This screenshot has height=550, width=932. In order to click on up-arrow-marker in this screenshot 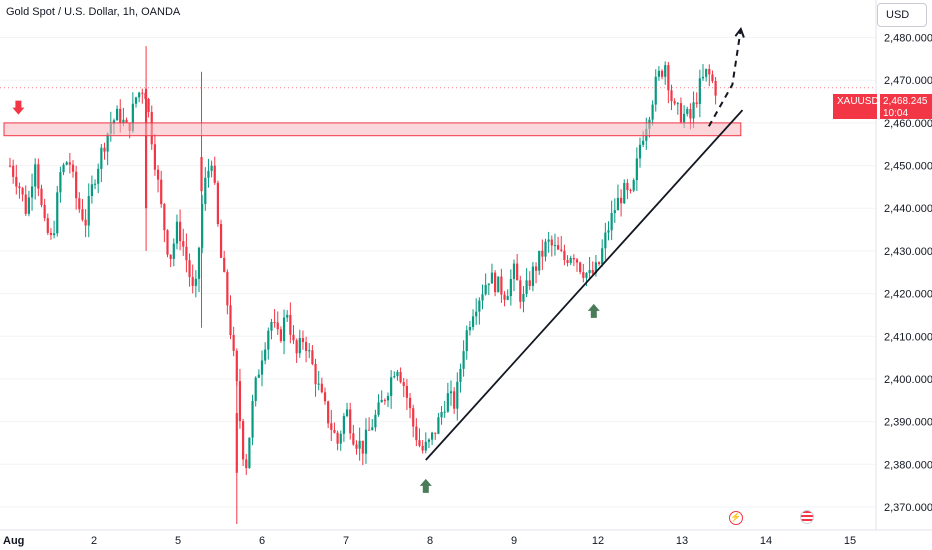, I will do `click(425, 485)`.